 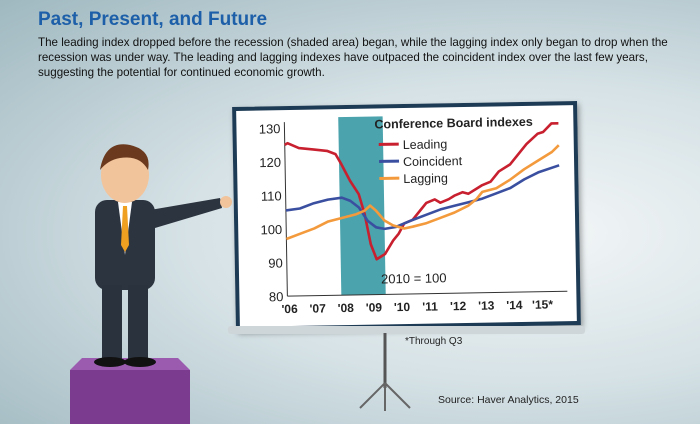 I want to click on x-tick-label: '12, so click(x=458, y=306).